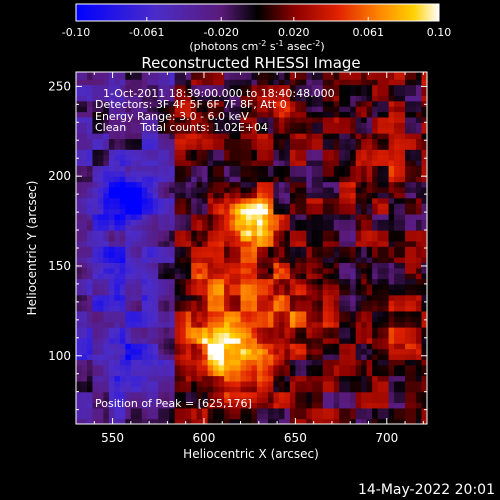 The image size is (500, 500). Describe the element at coordinates (112, 438) in the screenshot. I see `x-tick-label: 550` at that location.